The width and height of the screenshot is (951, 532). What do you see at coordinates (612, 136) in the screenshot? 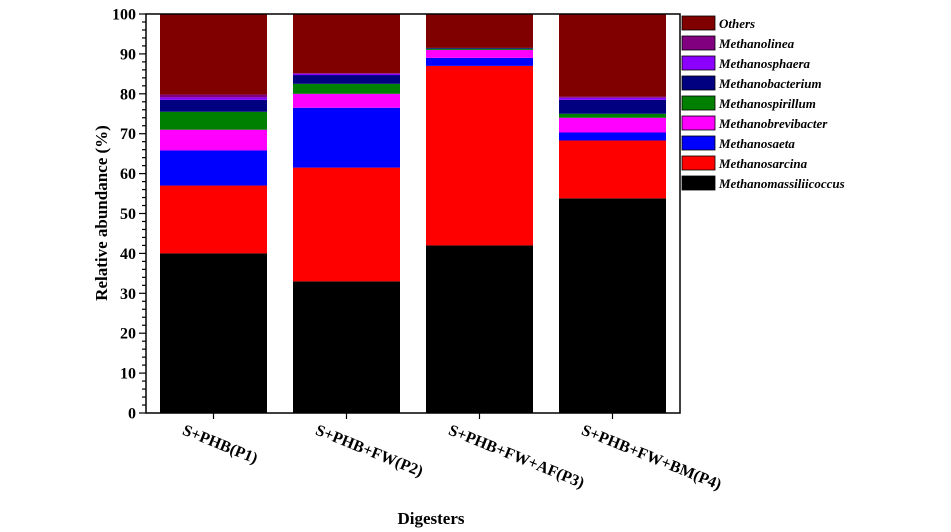
I see `bar-segment-s-phb-fw-bm-p4-methanosaeta` at bounding box center [612, 136].